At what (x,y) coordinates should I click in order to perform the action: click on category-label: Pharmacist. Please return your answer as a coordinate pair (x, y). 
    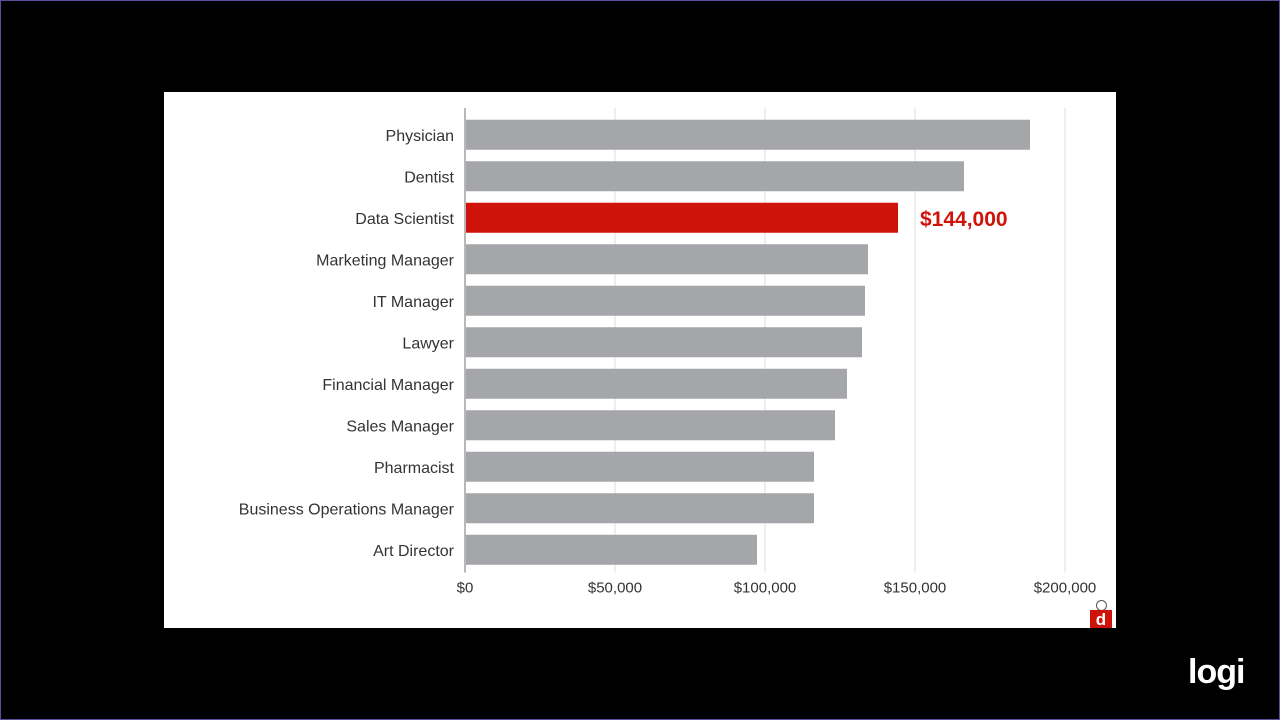
    Looking at the image, I should click on (414, 468).